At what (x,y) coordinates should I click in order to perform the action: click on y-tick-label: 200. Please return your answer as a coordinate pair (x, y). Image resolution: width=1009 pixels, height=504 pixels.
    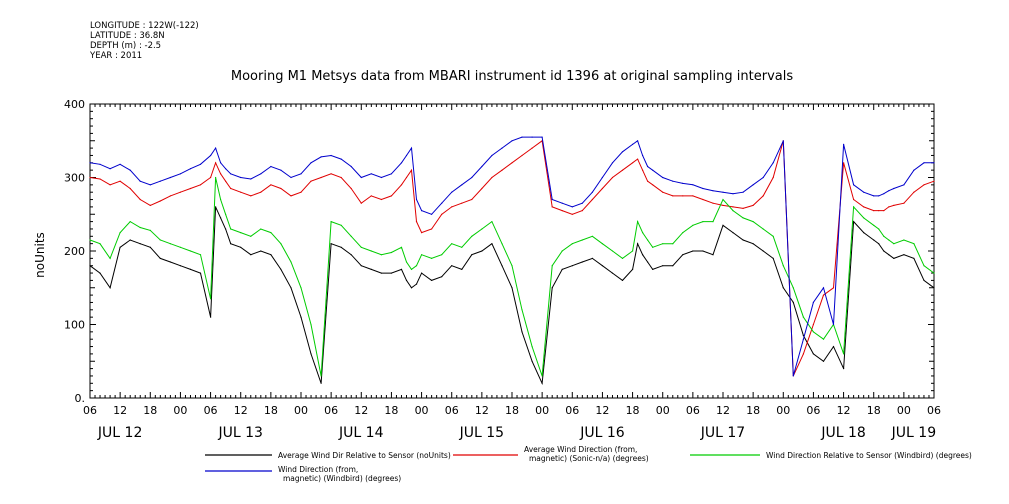
    Looking at the image, I should click on (74, 251).